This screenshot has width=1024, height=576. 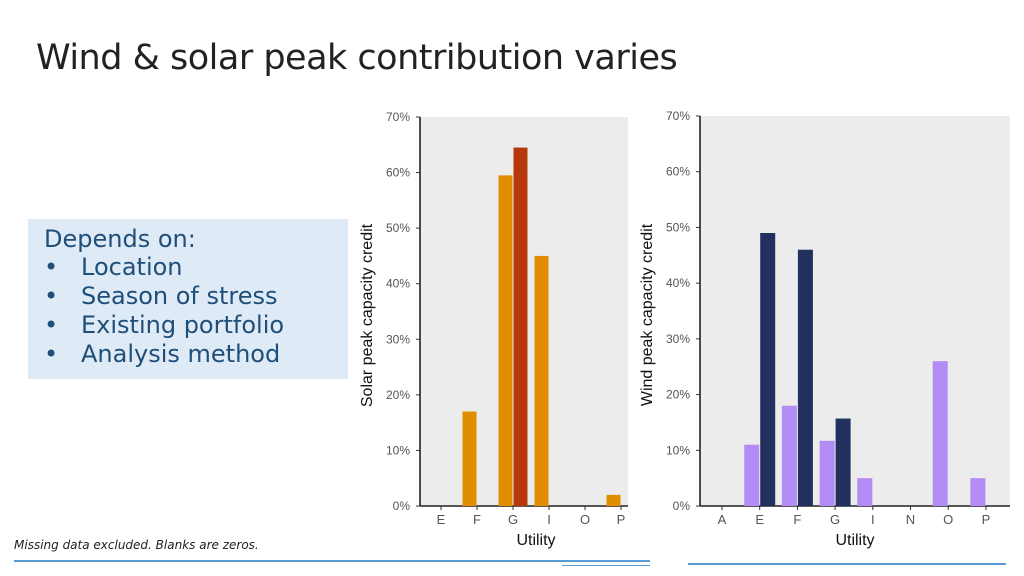 What do you see at coordinates (332, 561) in the screenshot?
I see `footer-rule-left` at bounding box center [332, 561].